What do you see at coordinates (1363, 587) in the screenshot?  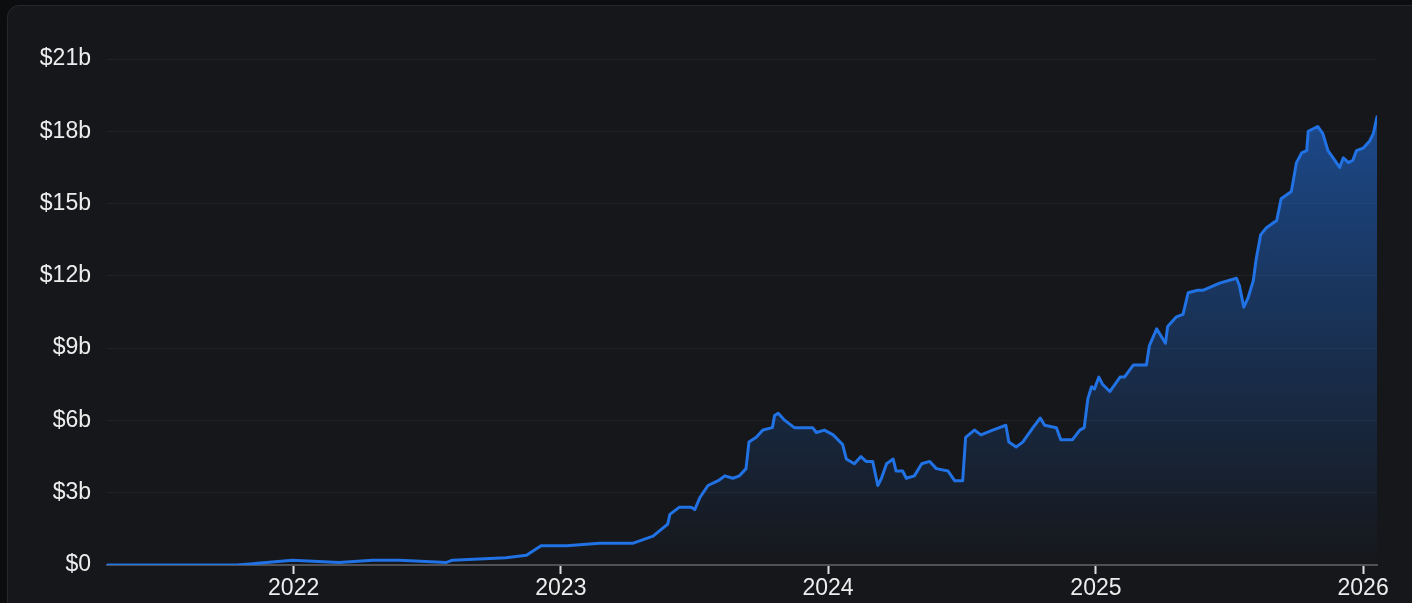 I see `x-tick-label: 2026` at bounding box center [1363, 587].